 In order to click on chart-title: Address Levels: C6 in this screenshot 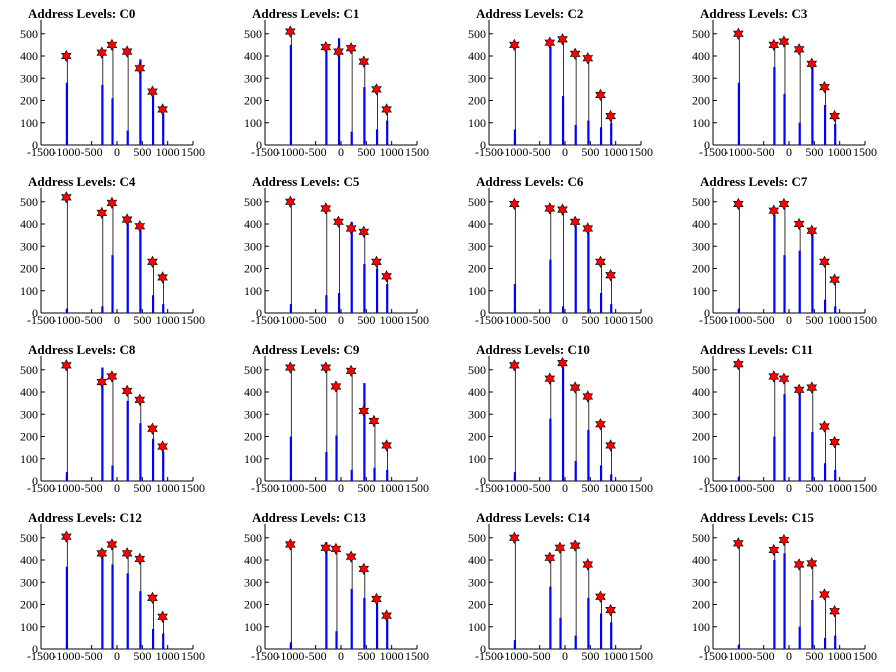, I will do `click(530, 181)`.